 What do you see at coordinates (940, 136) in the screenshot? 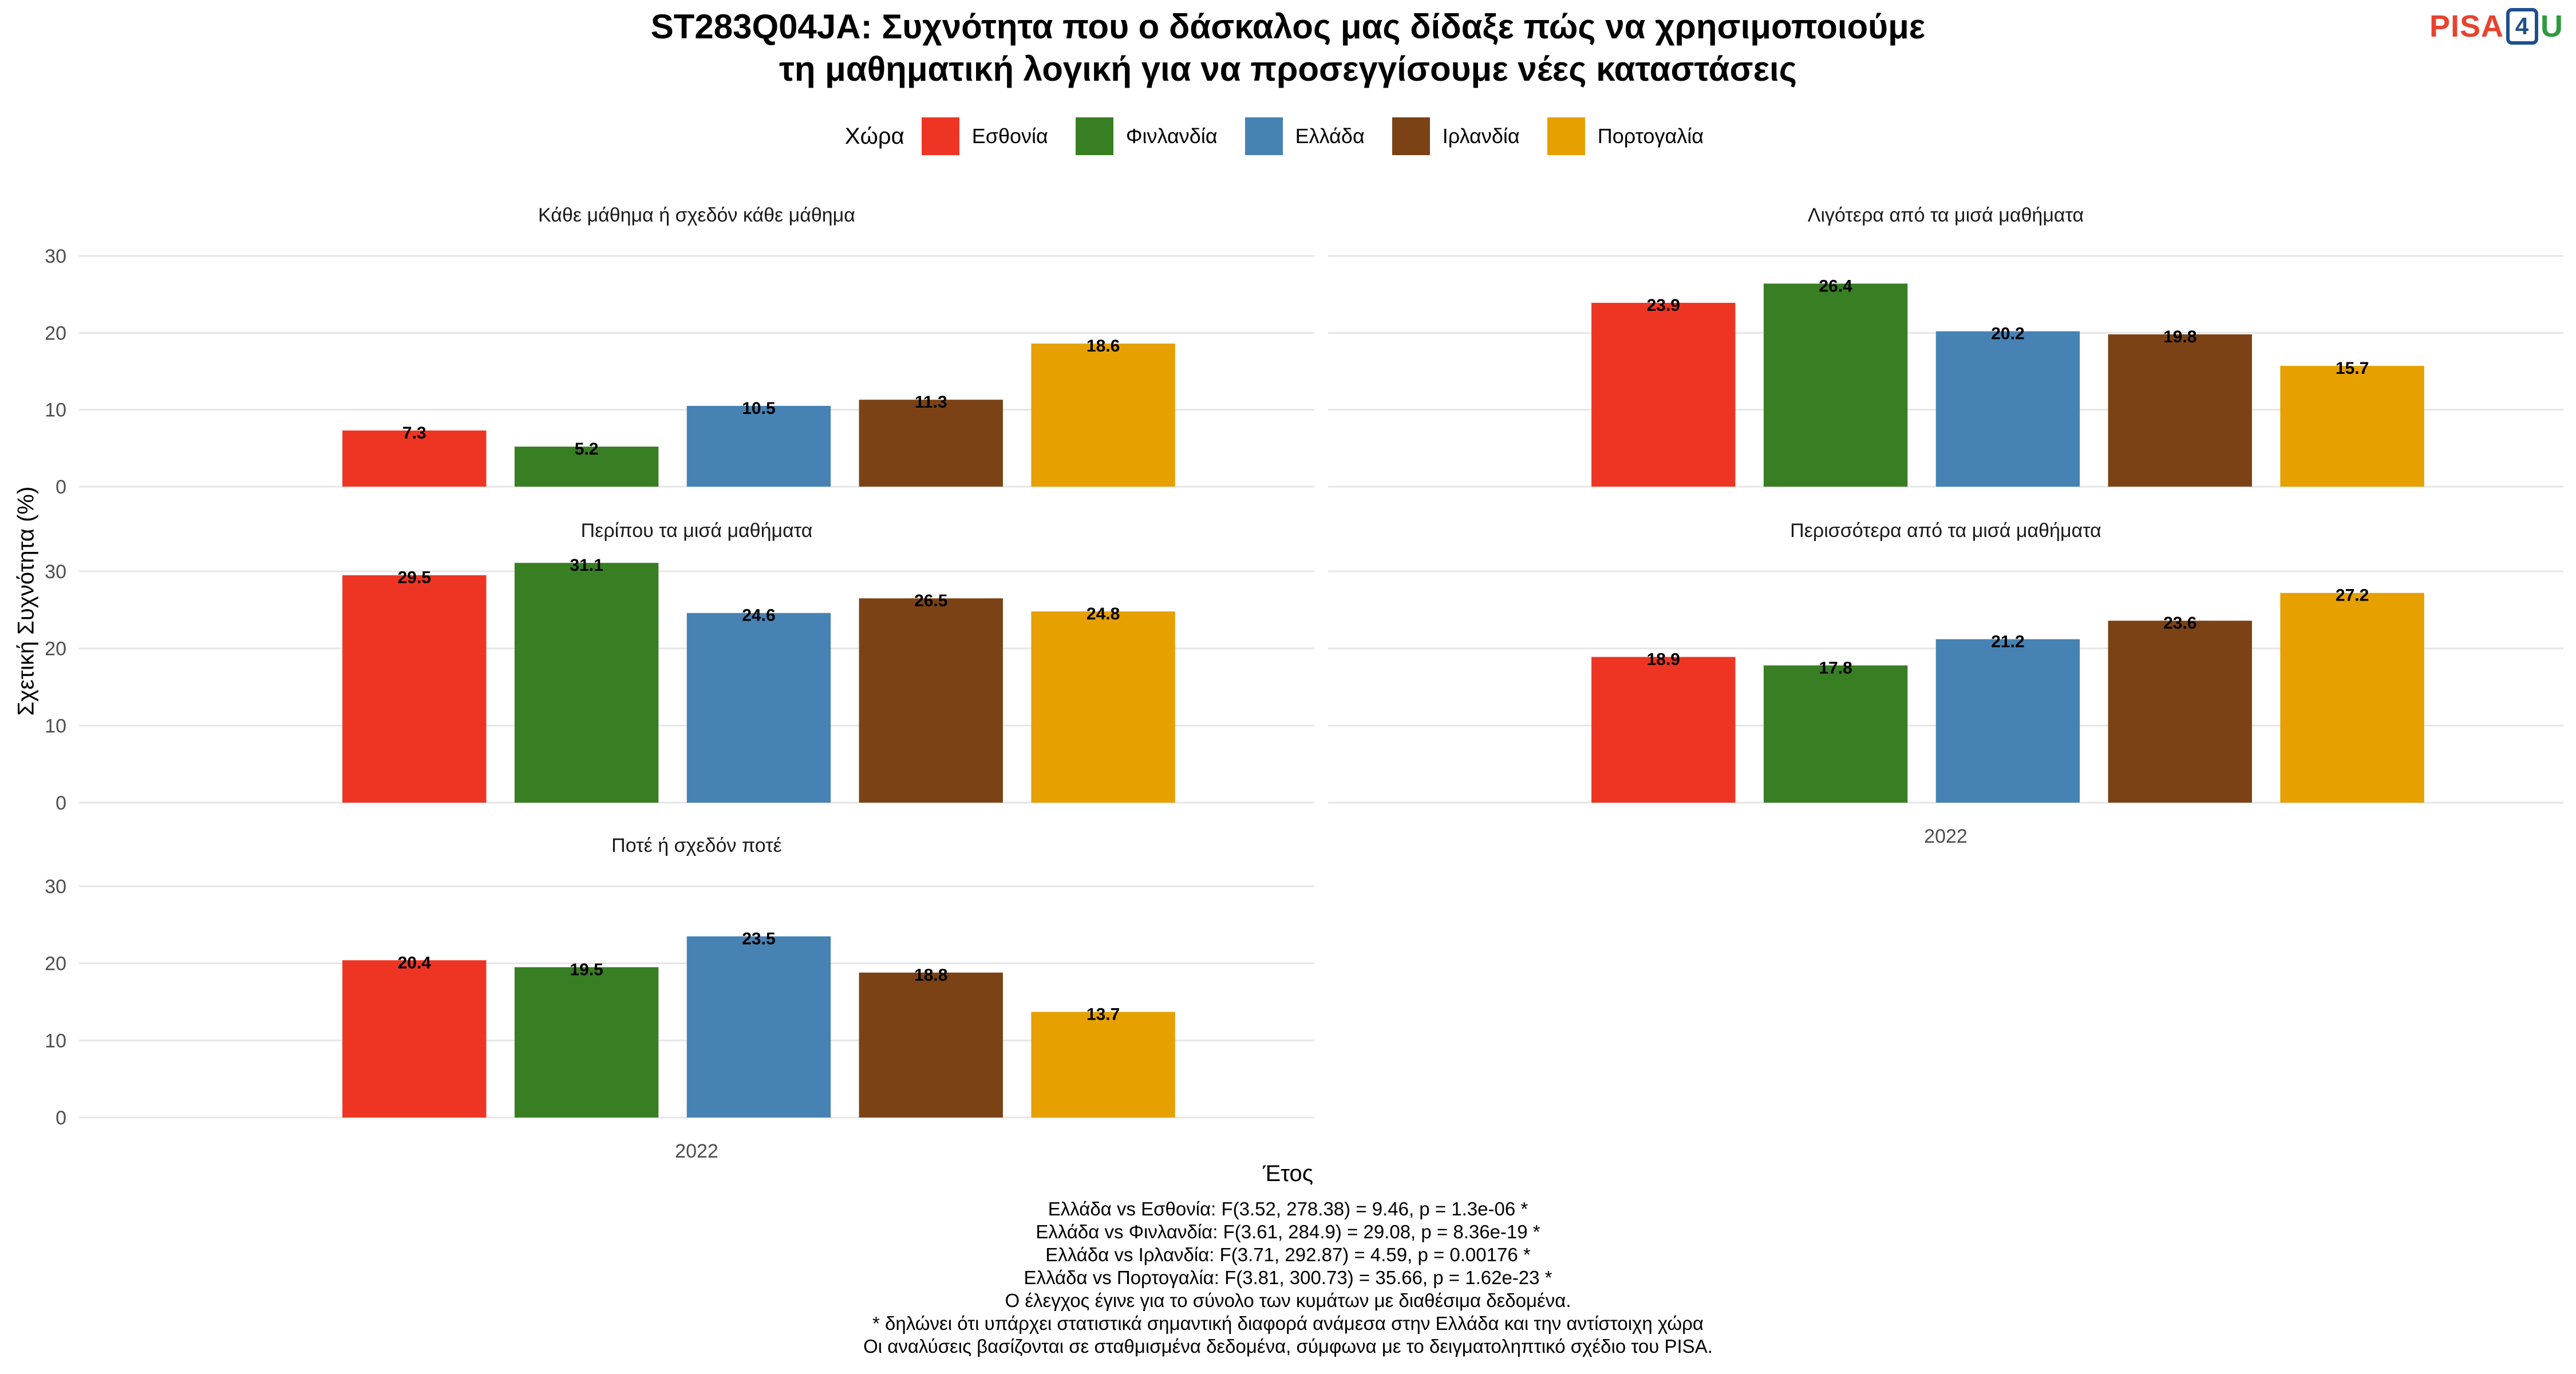
I see `legend-swatch-estonia` at bounding box center [940, 136].